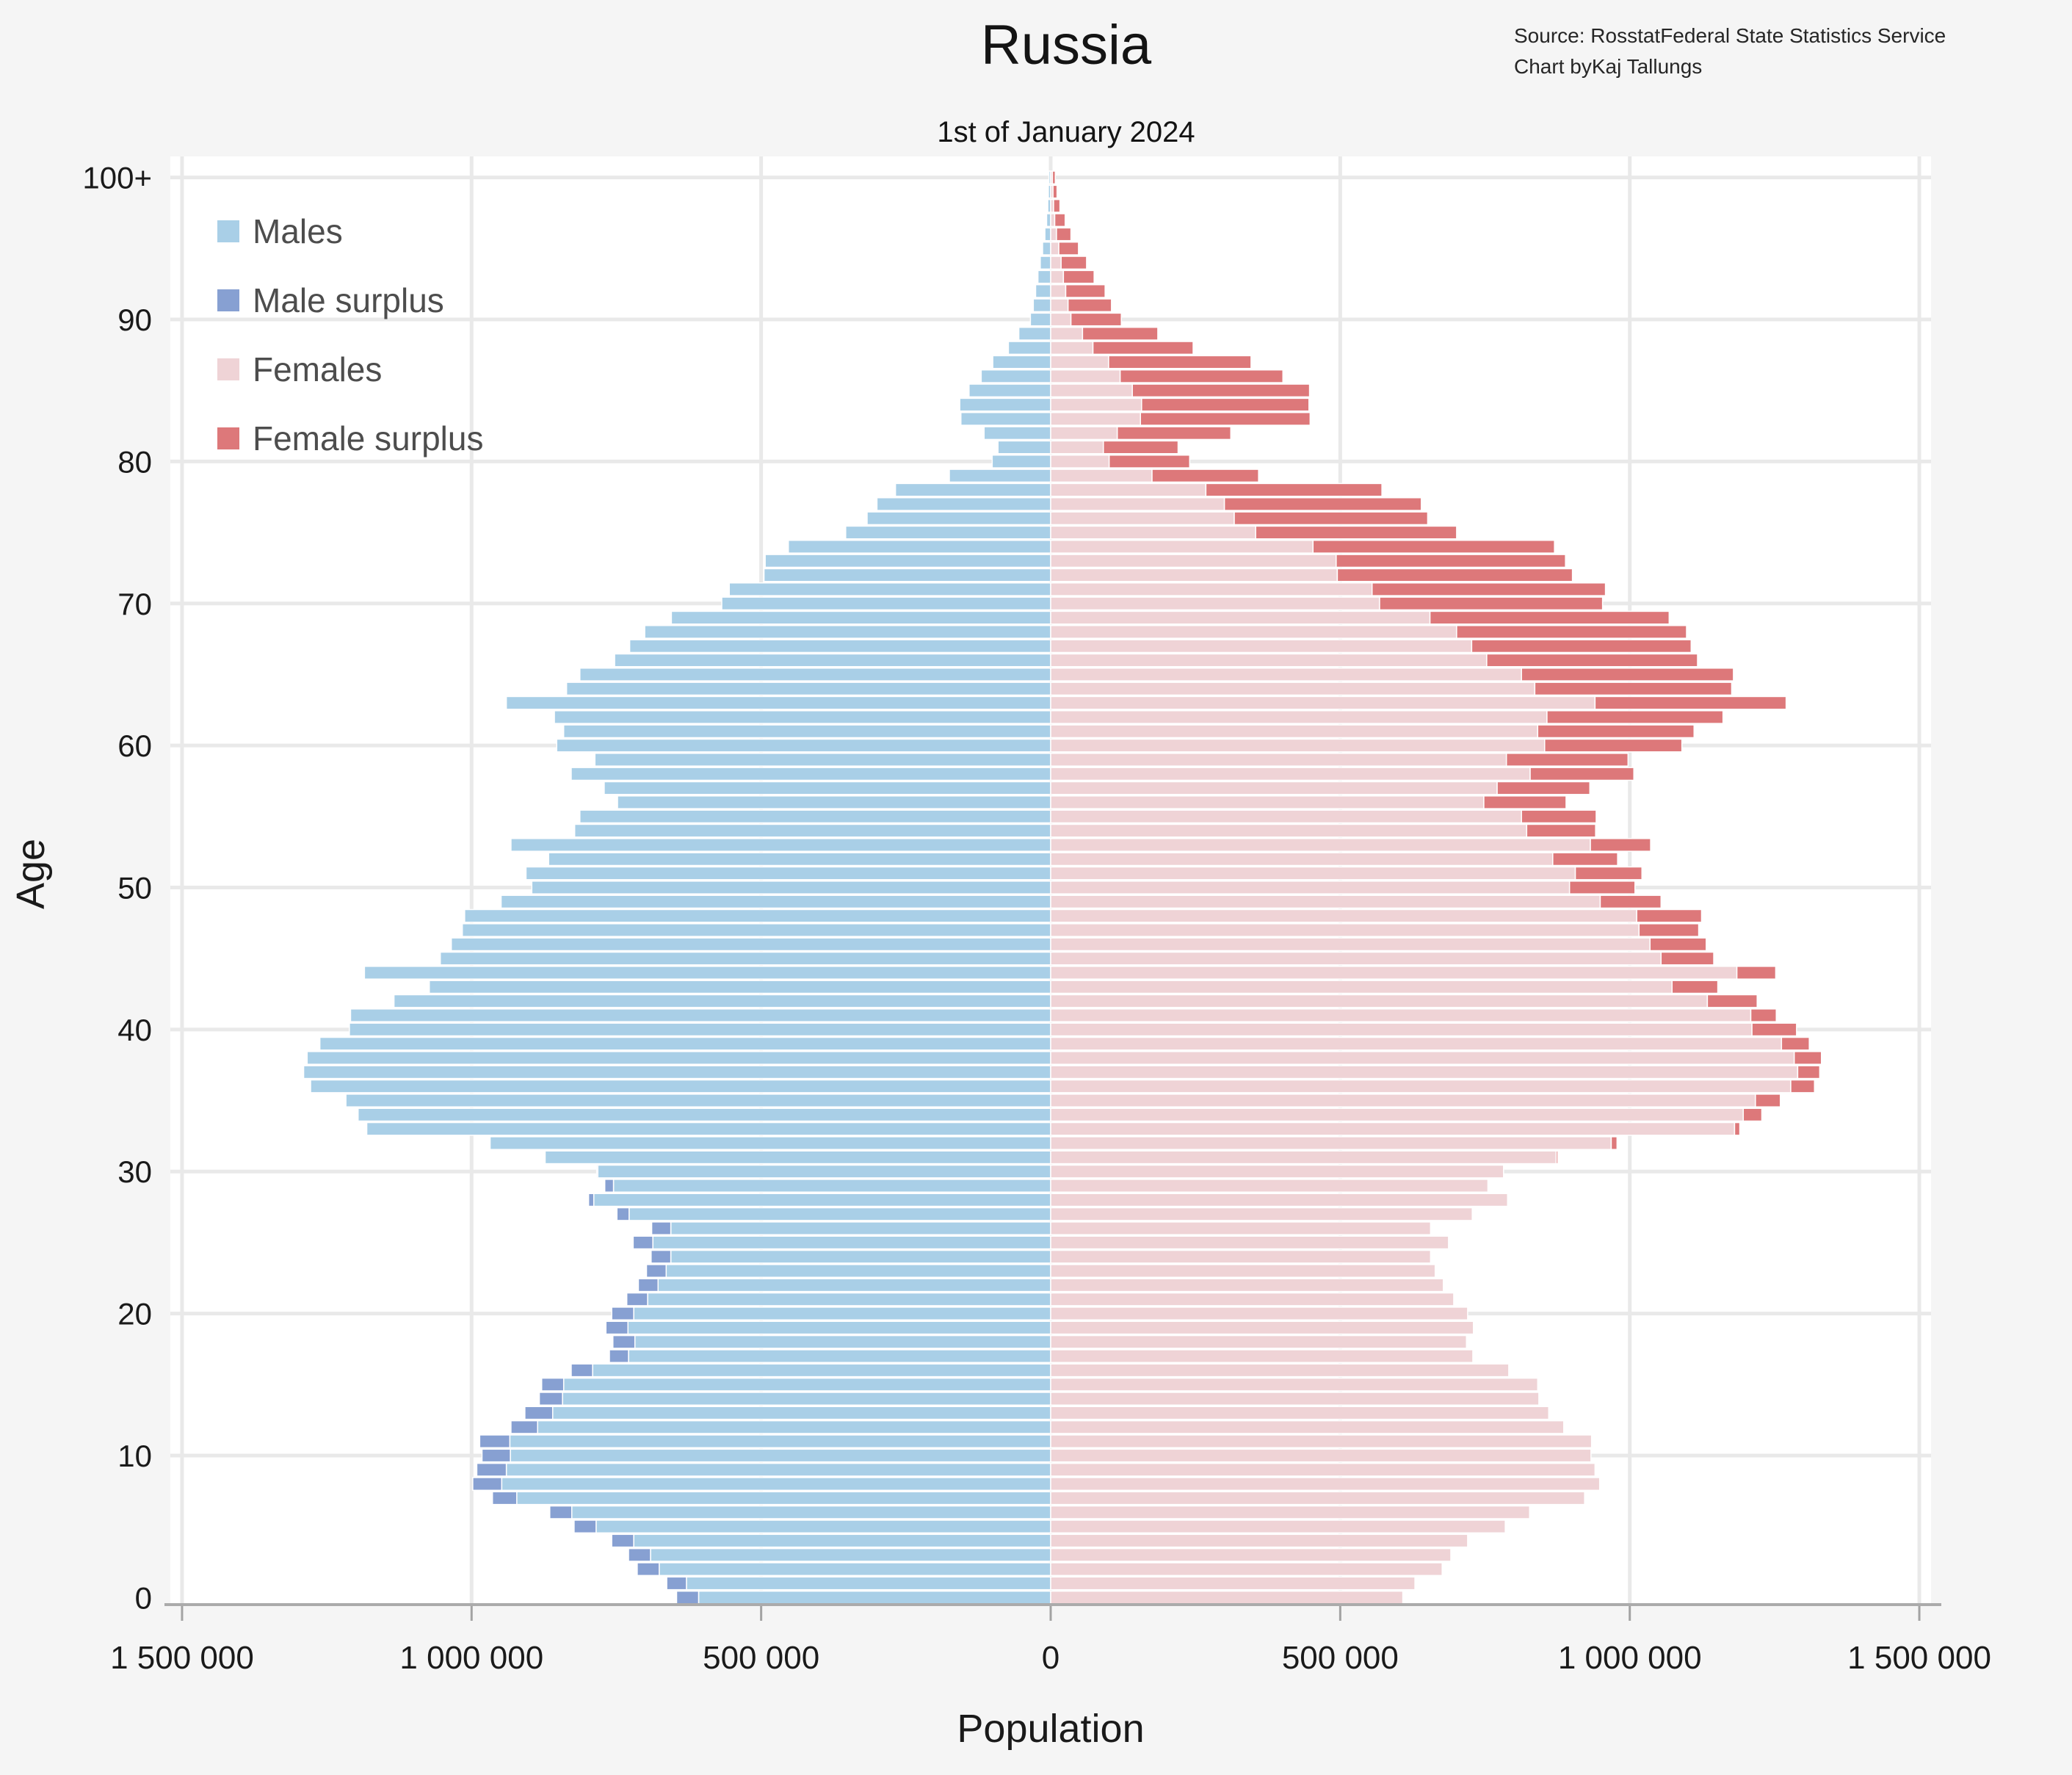  Describe the element at coordinates (31, 874) in the screenshot. I see `y-axis-title: Age` at that location.